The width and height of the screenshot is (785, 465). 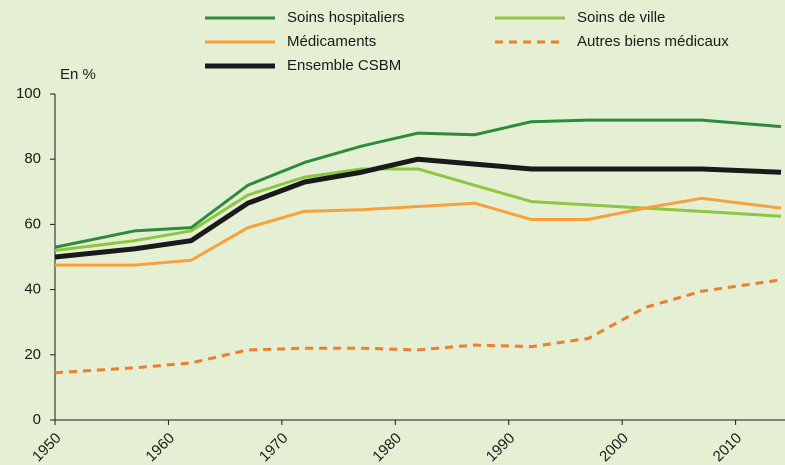 What do you see at coordinates (160, 447) in the screenshot?
I see `x-tick-label: 1960` at bounding box center [160, 447].